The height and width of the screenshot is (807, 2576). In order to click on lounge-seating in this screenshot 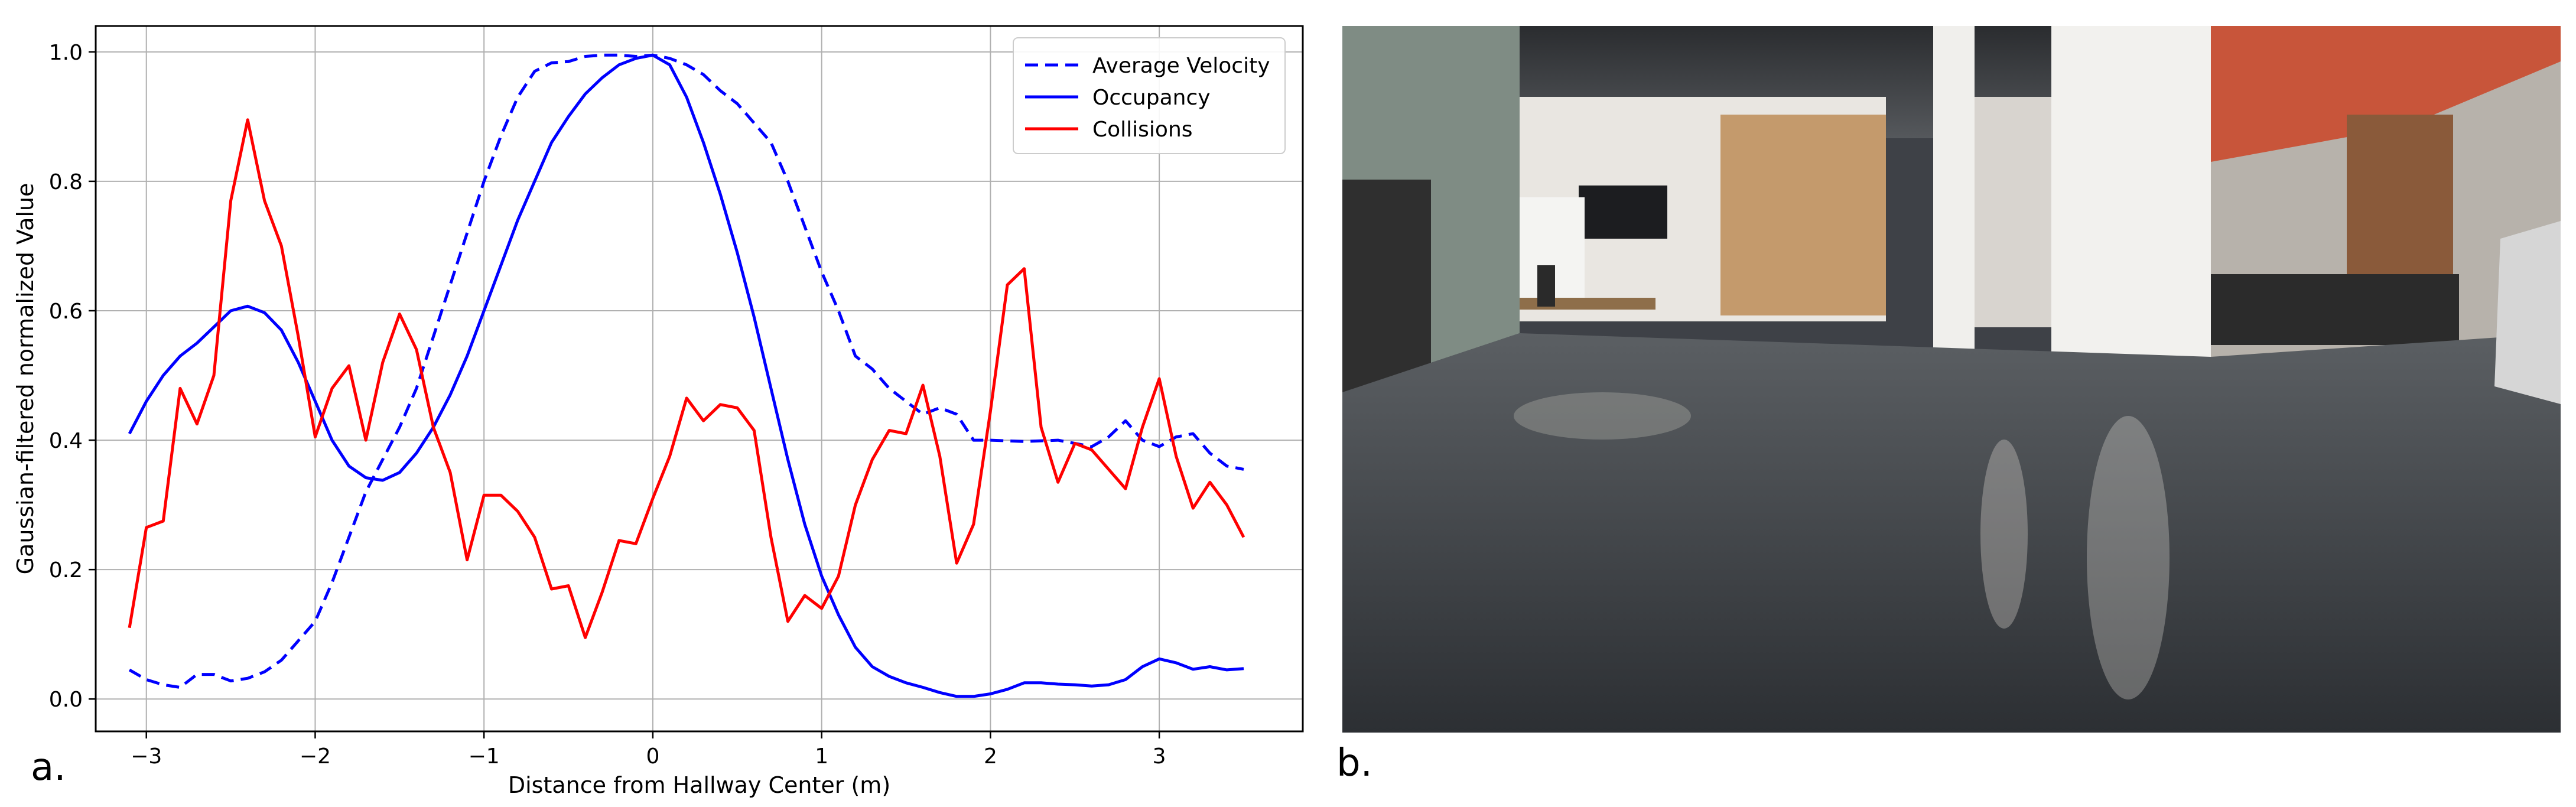, I will do `click(2335, 309)`.